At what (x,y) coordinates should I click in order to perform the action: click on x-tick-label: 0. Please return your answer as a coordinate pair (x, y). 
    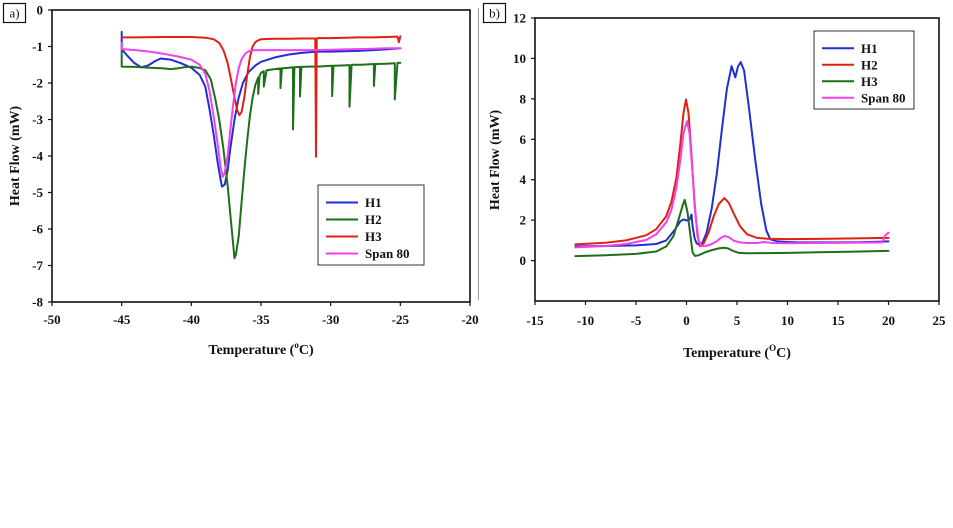
    Looking at the image, I should click on (686, 320).